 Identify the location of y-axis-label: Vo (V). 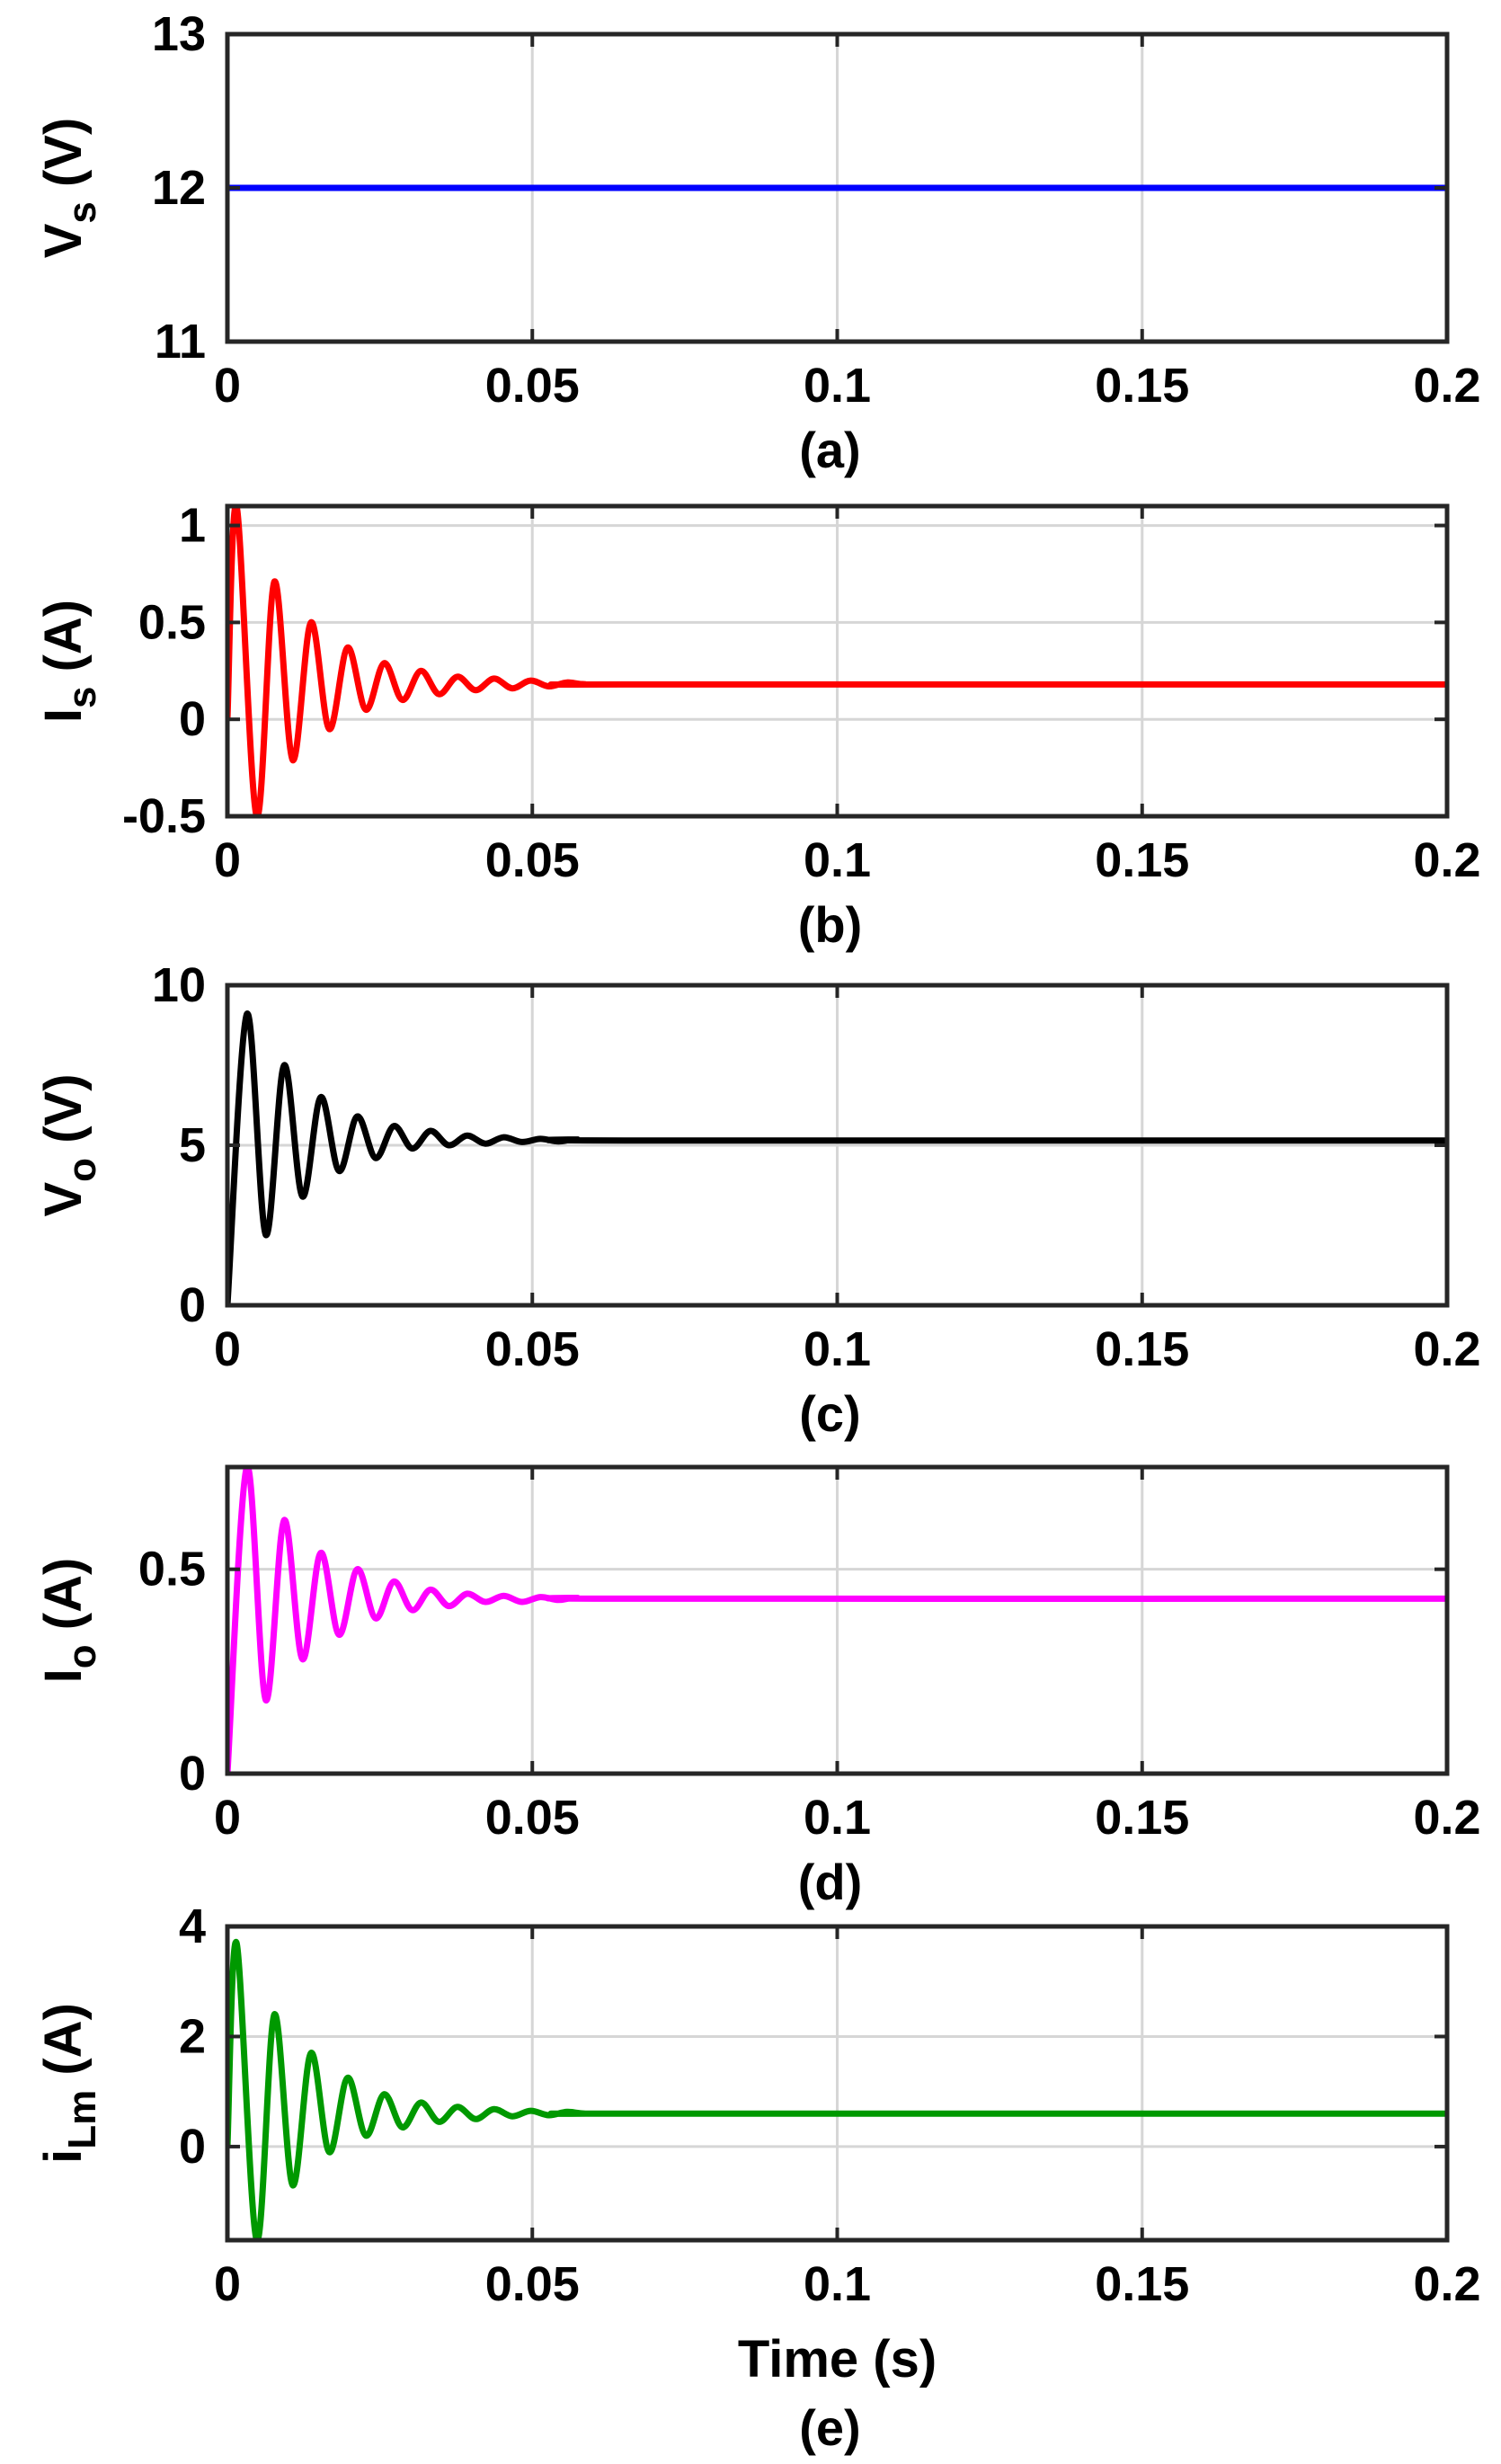
(69, 1144).